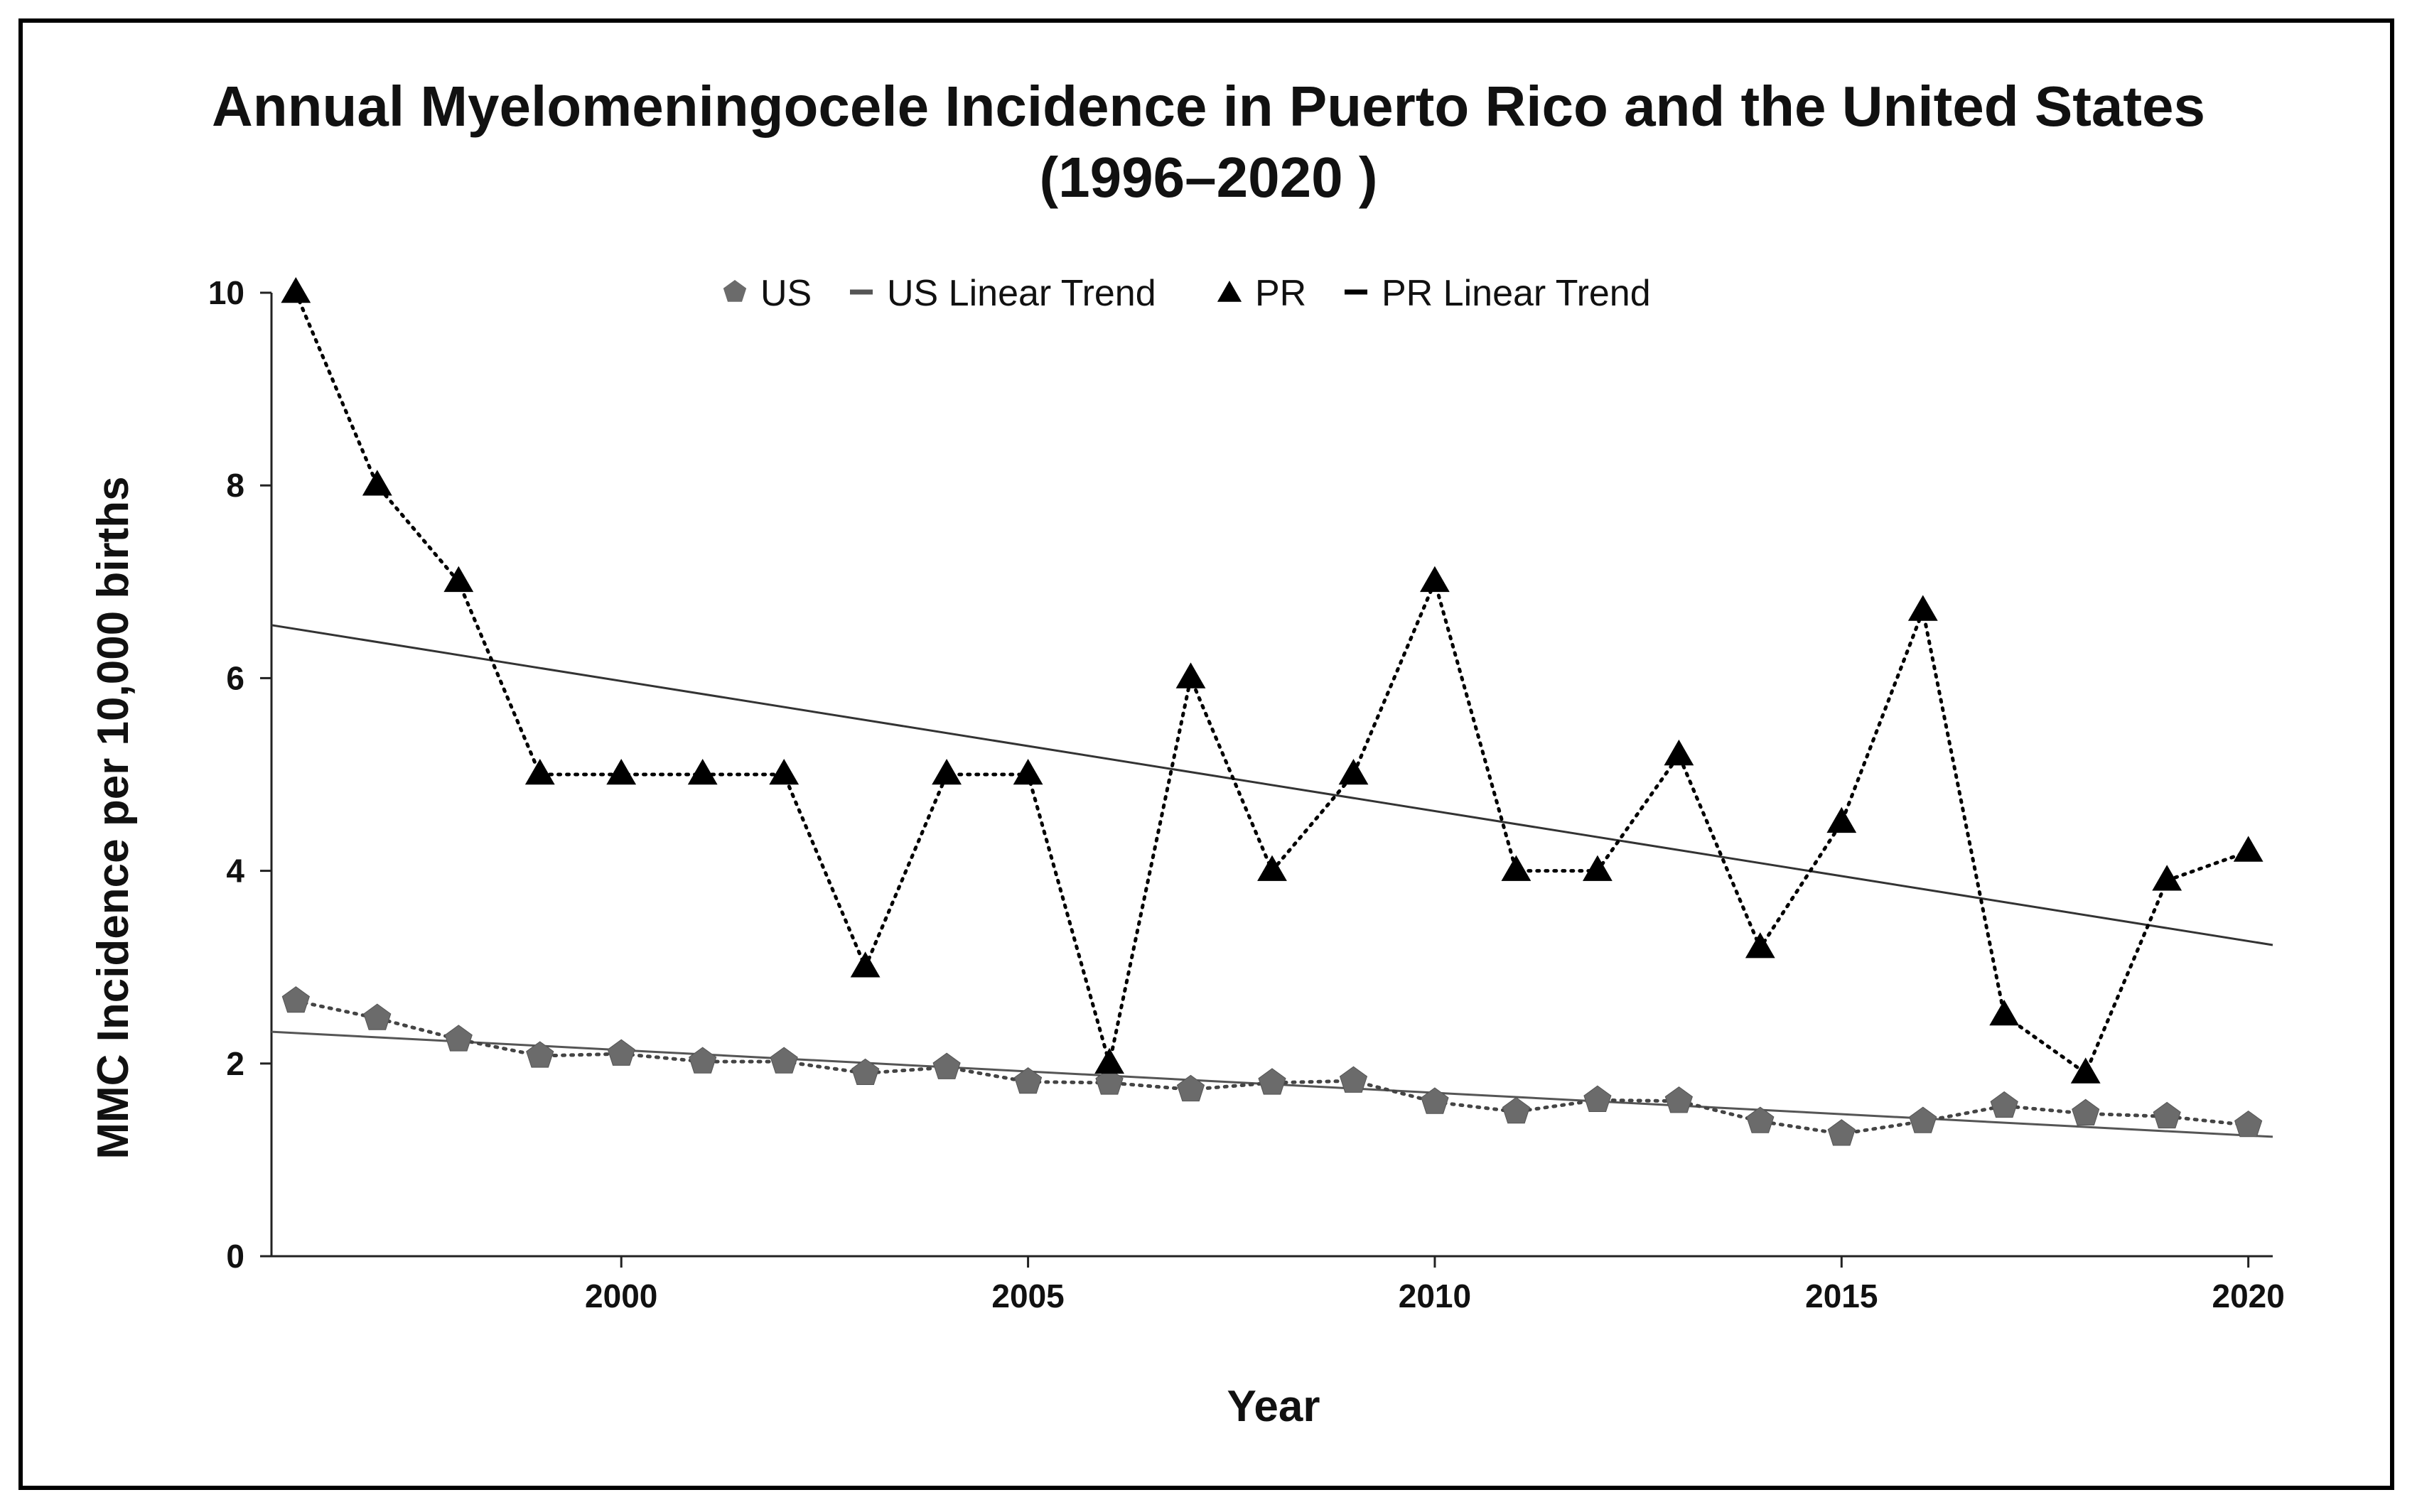 The width and height of the screenshot is (2417, 1512). I want to click on x-tick-label: 2020, so click(2248, 1296).